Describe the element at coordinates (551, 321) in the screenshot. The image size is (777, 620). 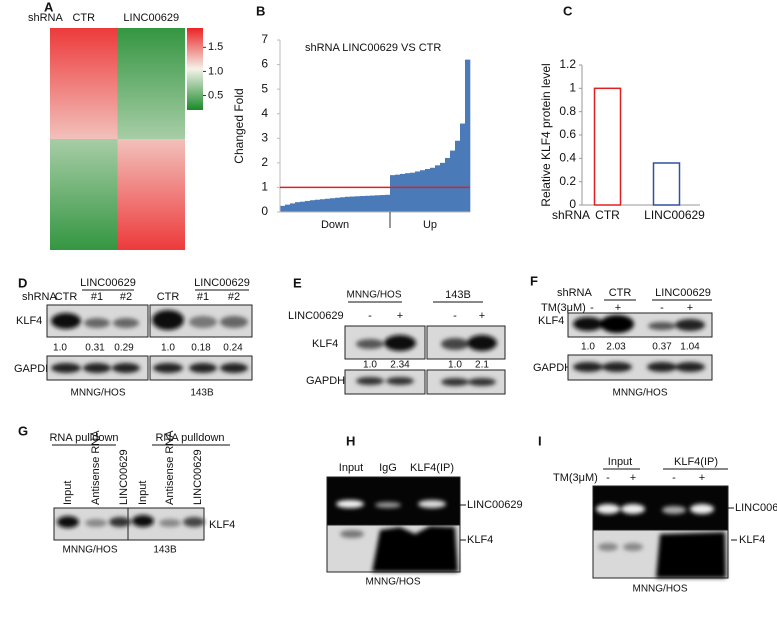
I see `protein-label: KLF4` at that location.